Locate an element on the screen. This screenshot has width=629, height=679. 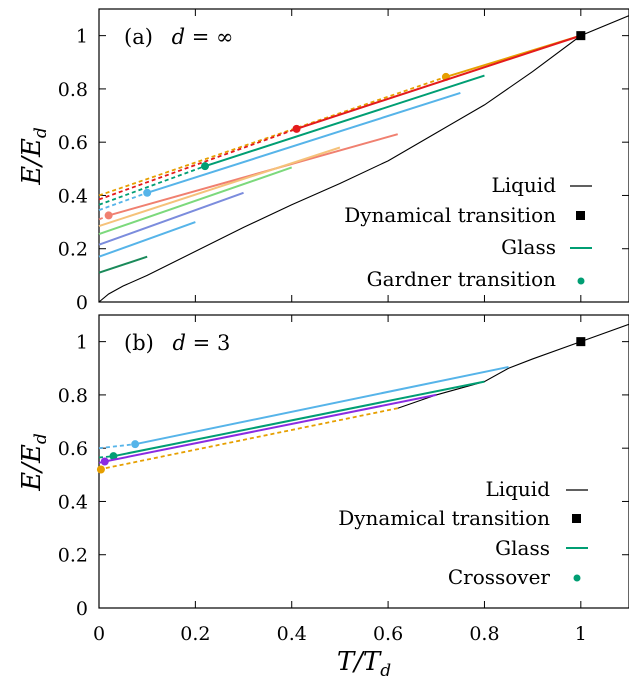
panel-a-label: (a) d = ∞ is located at coordinates (179, 37).